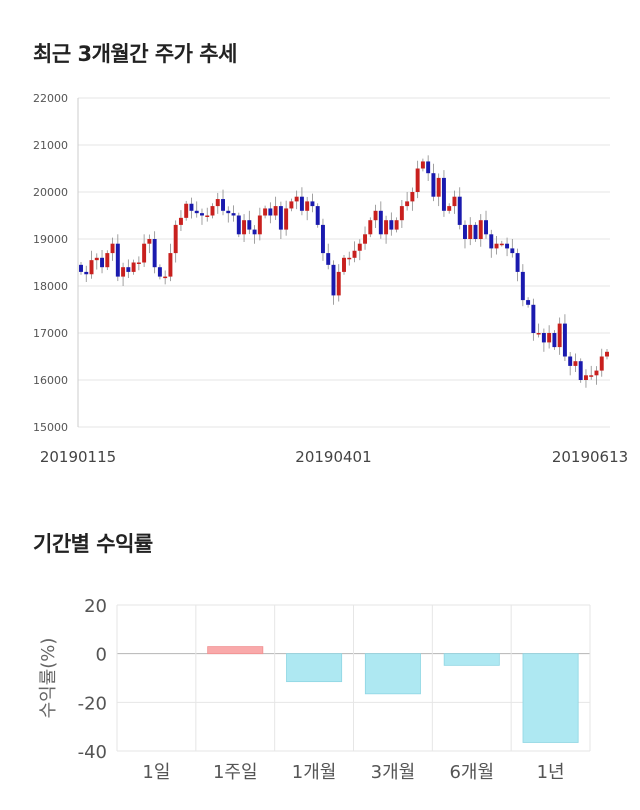 This screenshot has width=640, height=810. What do you see at coordinates (333, 457) in the screenshot?
I see `x-tick-label: 20190401` at bounding box center [333, 457].